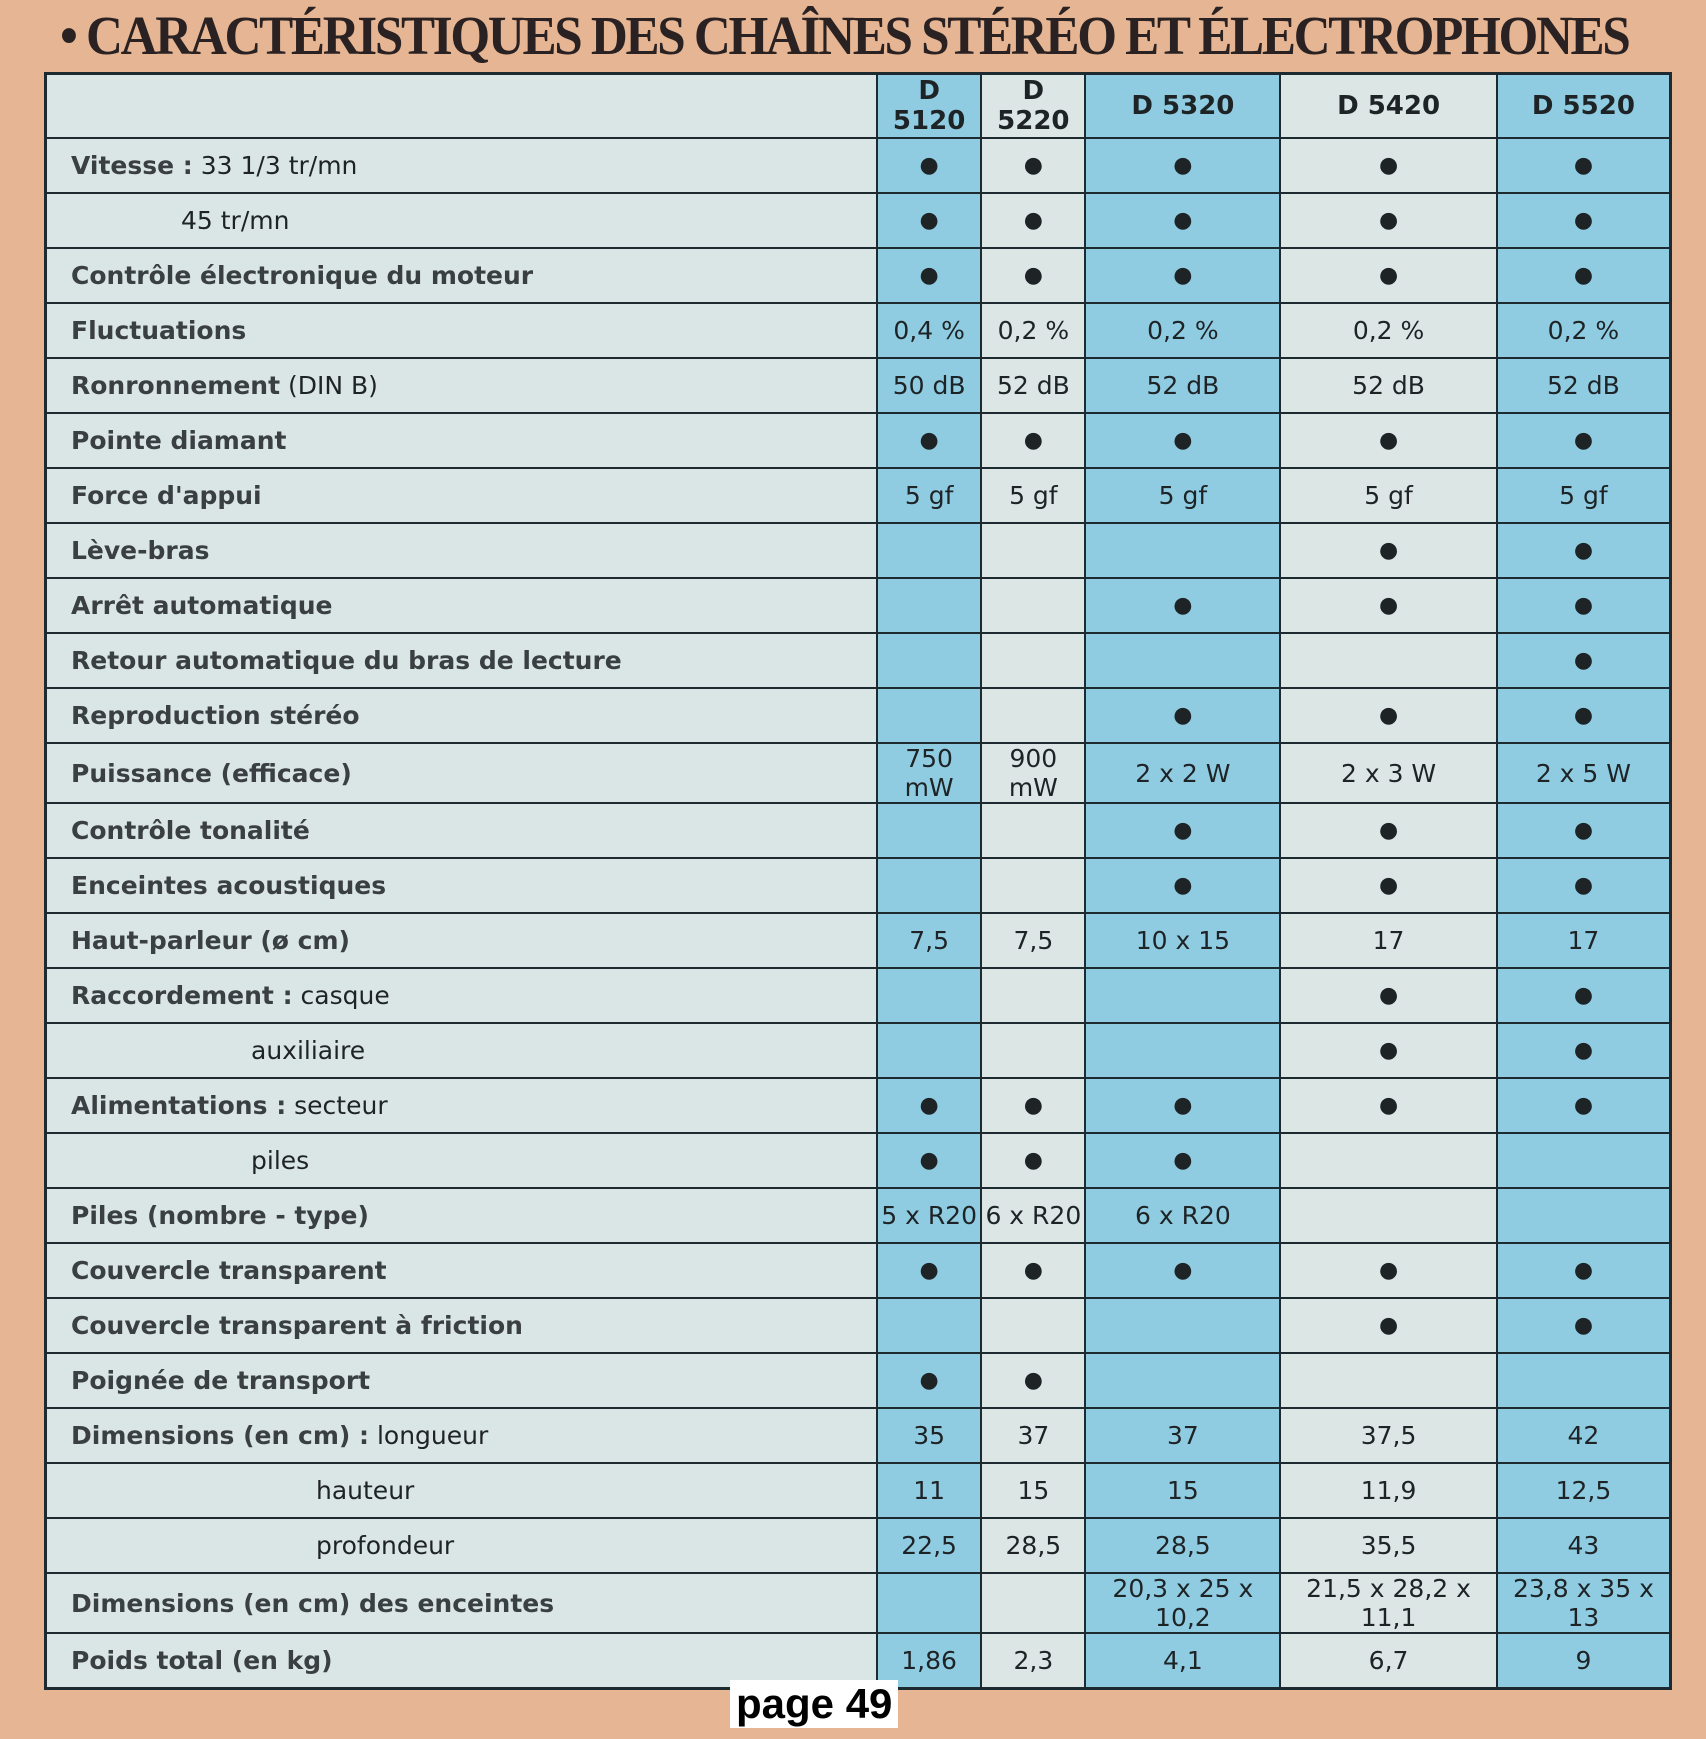  I want to click on spec-value: 42, so click(1583, 1435).